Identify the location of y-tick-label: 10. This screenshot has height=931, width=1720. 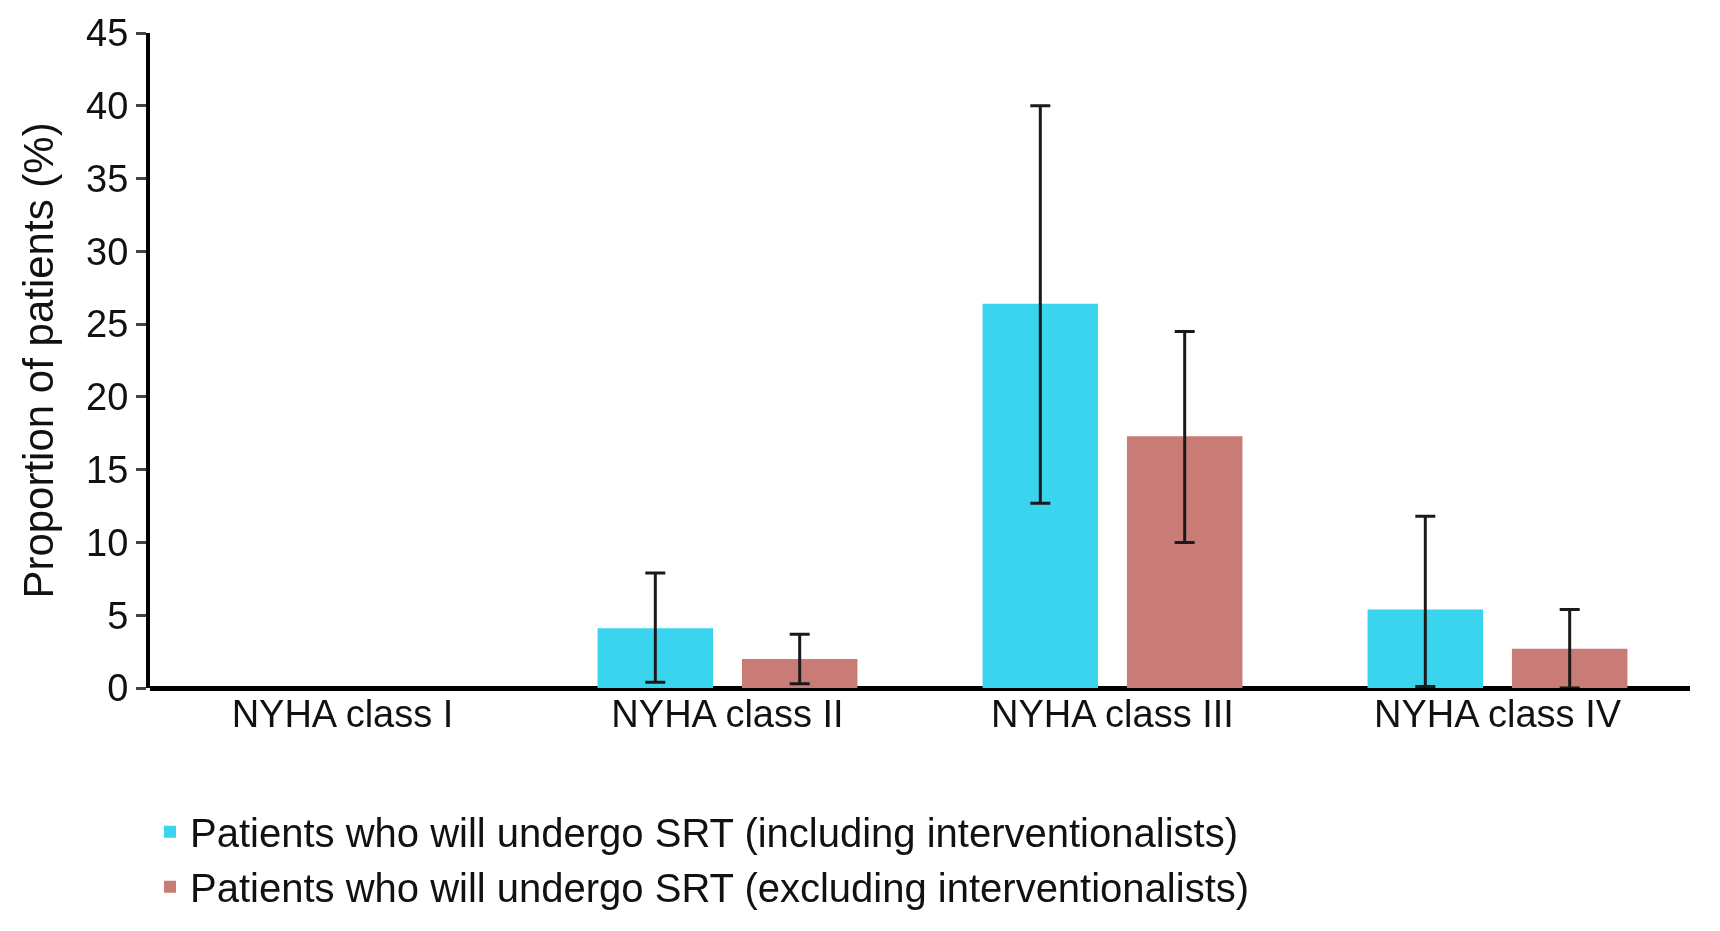
(107, 542).